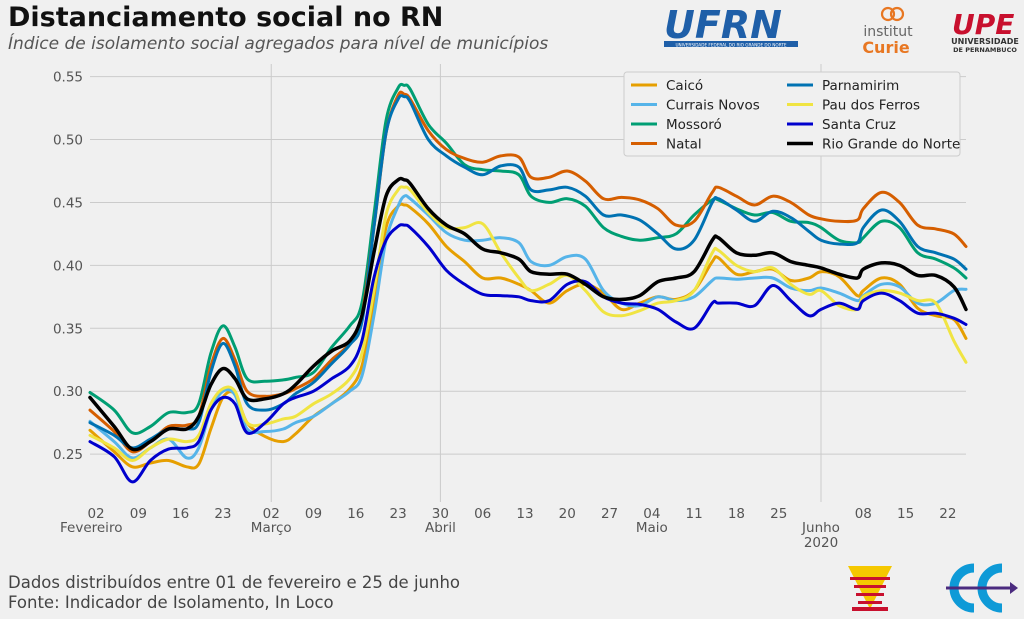  What do you see at coordinates (171, 602) in the screenshot?
I see `footer-source: Fonte: Indicador de Isolamento, In Loco` at bounding box center [171, 602].